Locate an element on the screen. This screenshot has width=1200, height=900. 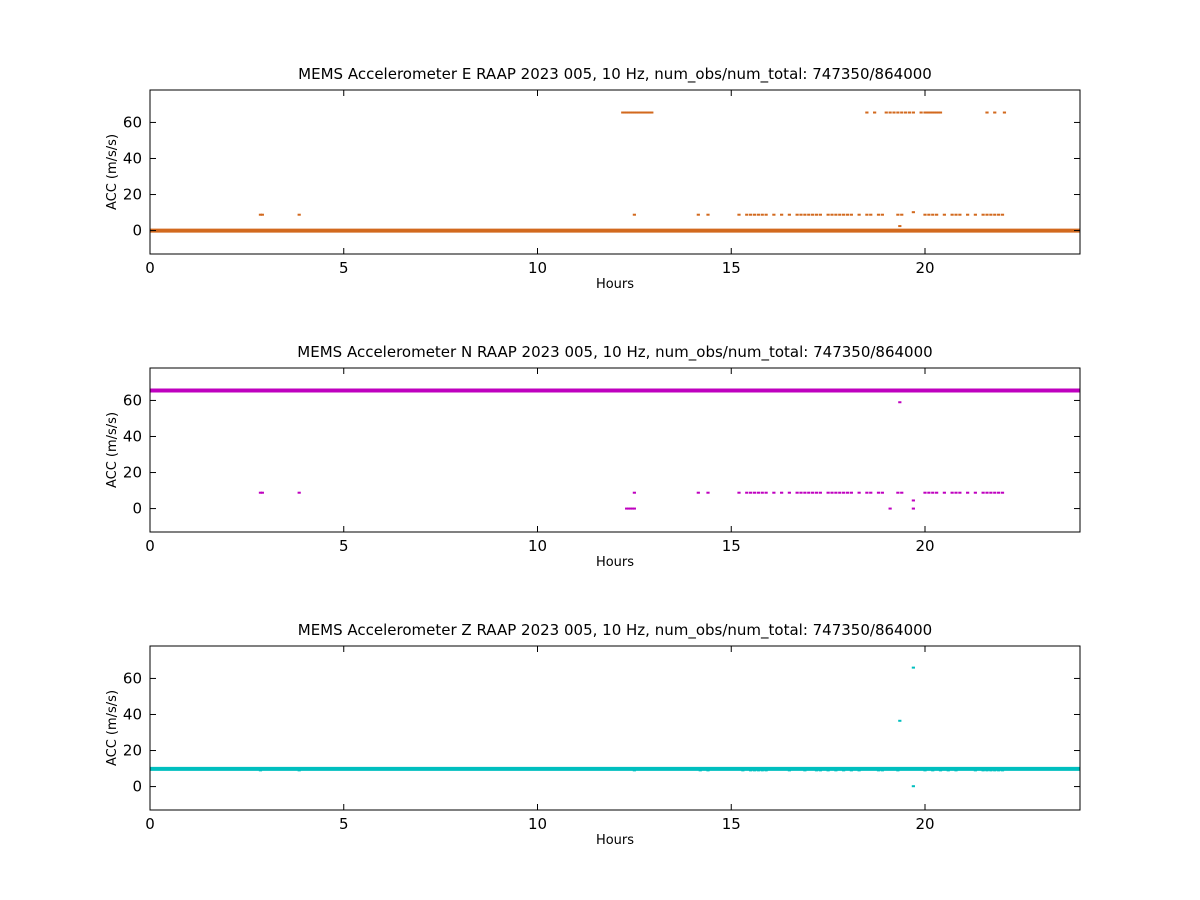
plot-area-frame is located at coordinates (615, 172).